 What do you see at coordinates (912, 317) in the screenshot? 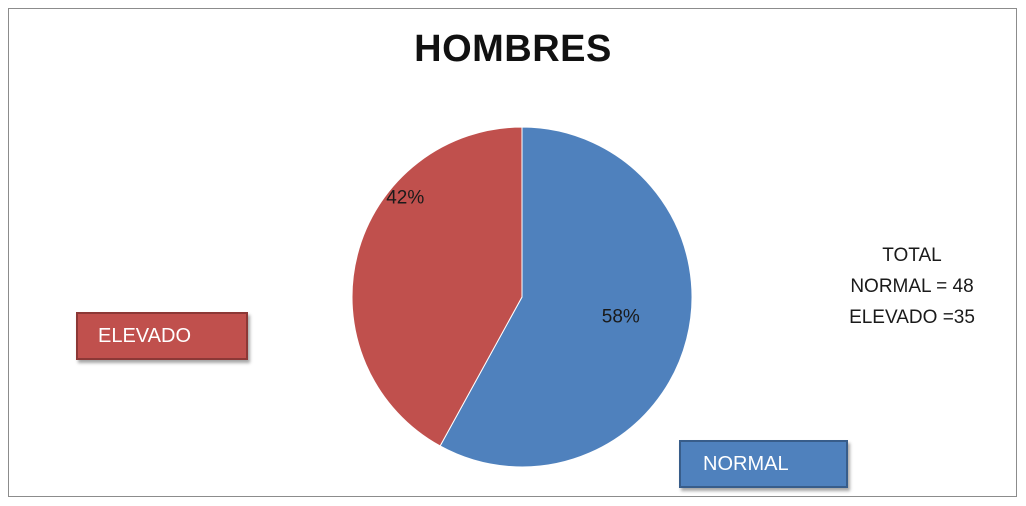
I see `totals-elevado: ELEVADO =35` at bounding box center [912, 317].